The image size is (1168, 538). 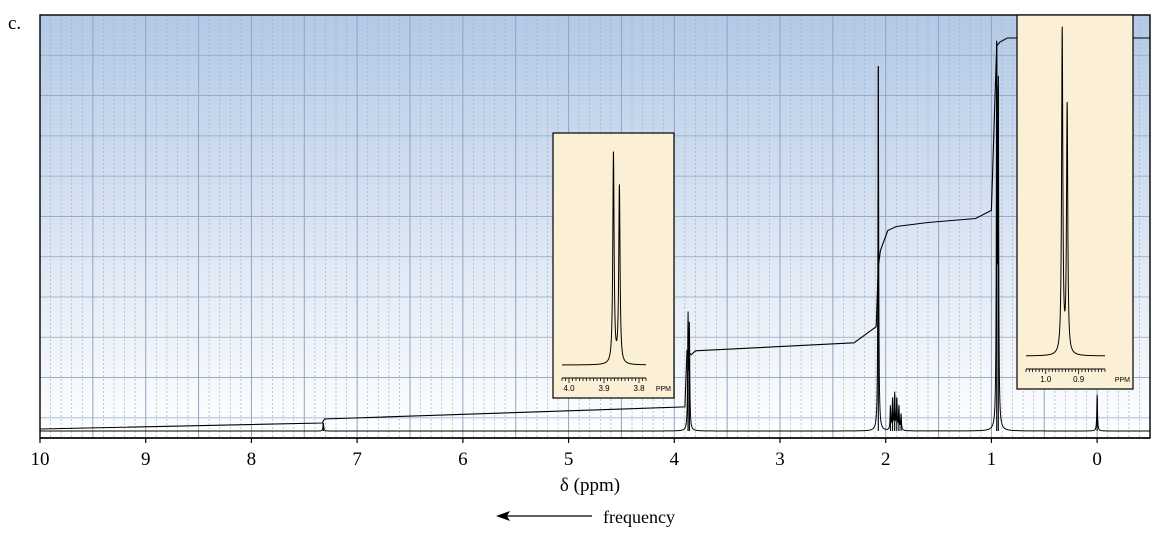 I want to click on inset-3.9ppm: 4.0 3.9 3.8 PPM, so click(x=613, y=265).